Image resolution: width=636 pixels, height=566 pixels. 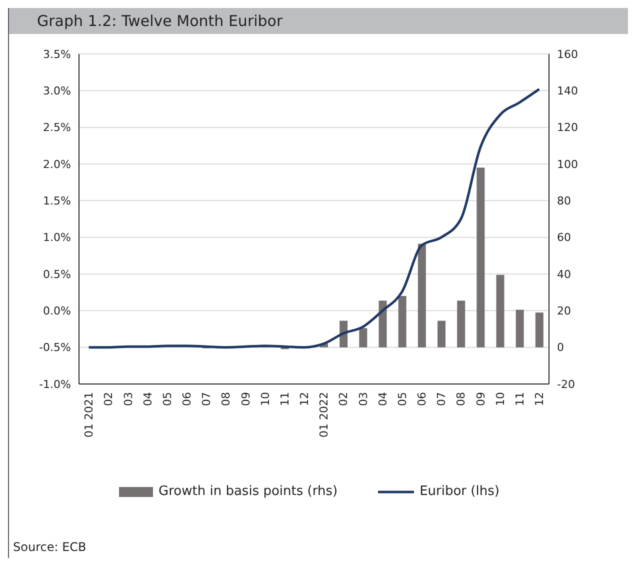 I want to click on y2-tick-label: 100, so click(x=567, y=164).